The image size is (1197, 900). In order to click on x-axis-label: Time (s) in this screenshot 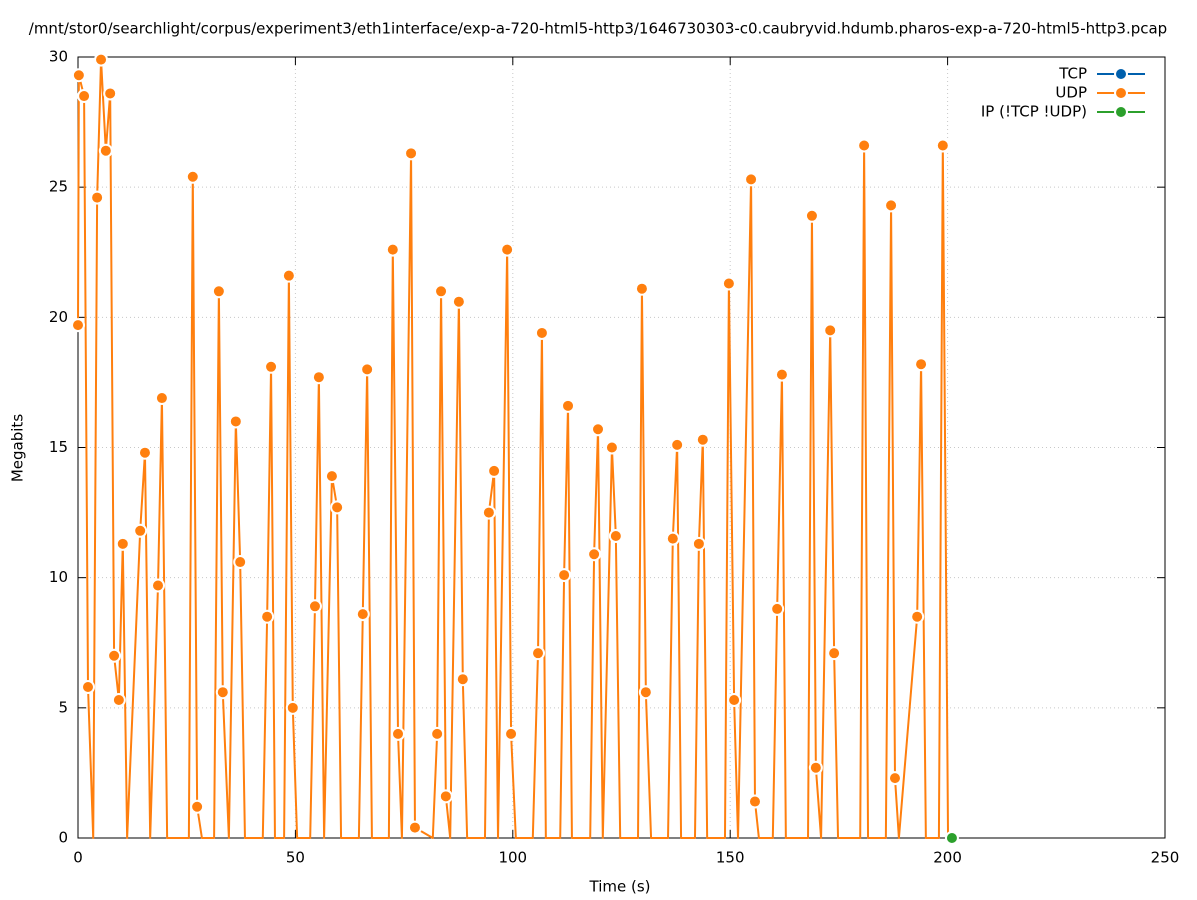, I will do `click(620, 887)`.